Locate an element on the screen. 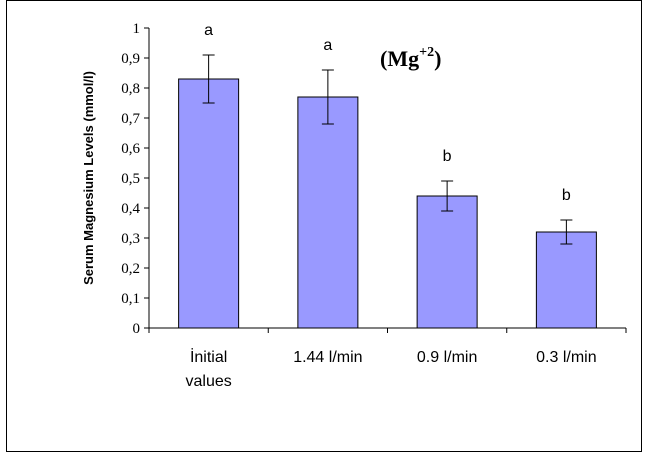  y-tick-label: 0,3 is located at coordinates (130, 239).